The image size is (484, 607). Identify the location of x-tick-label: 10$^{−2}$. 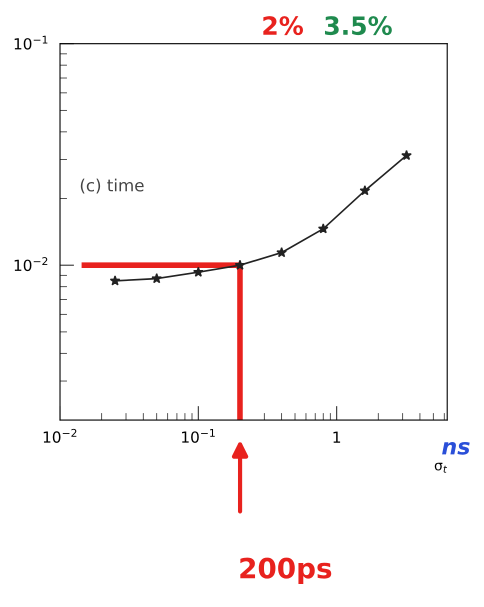
(60, 435).